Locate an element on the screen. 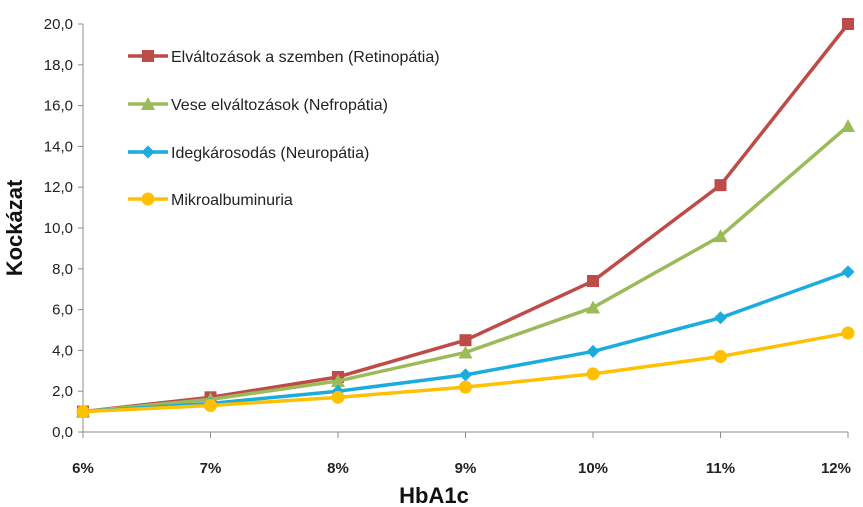 The image size is (863, 507). legend-entry: Vese elváltozások (Nefropátia) is located at coordinates (258, 105).